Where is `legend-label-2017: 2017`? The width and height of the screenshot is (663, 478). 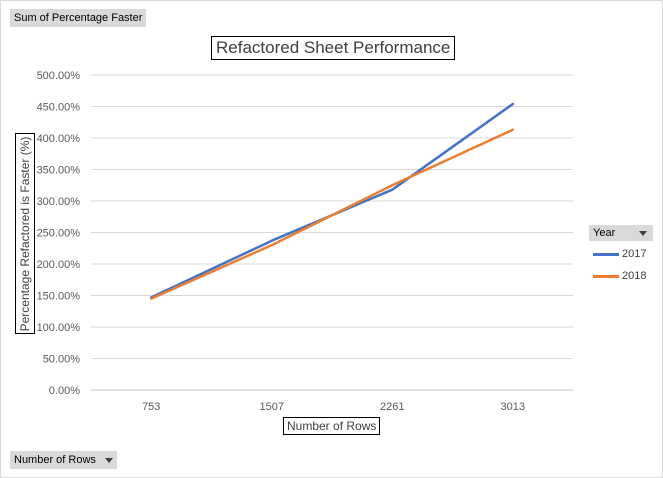
legend-label-2017: 2017 is located at coordinates (634, 254).